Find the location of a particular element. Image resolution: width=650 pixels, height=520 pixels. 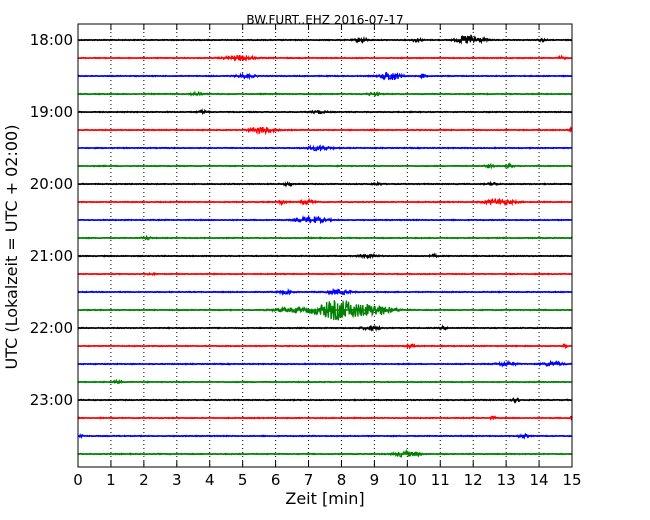

y-tick-label: 22:00 is located at coordinates (51, 328).